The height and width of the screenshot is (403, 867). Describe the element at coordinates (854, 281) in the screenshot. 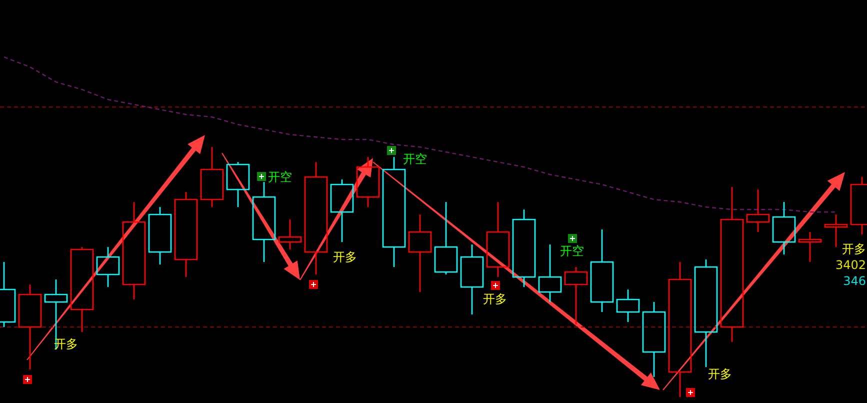

I see `annotation: 346` at that location.